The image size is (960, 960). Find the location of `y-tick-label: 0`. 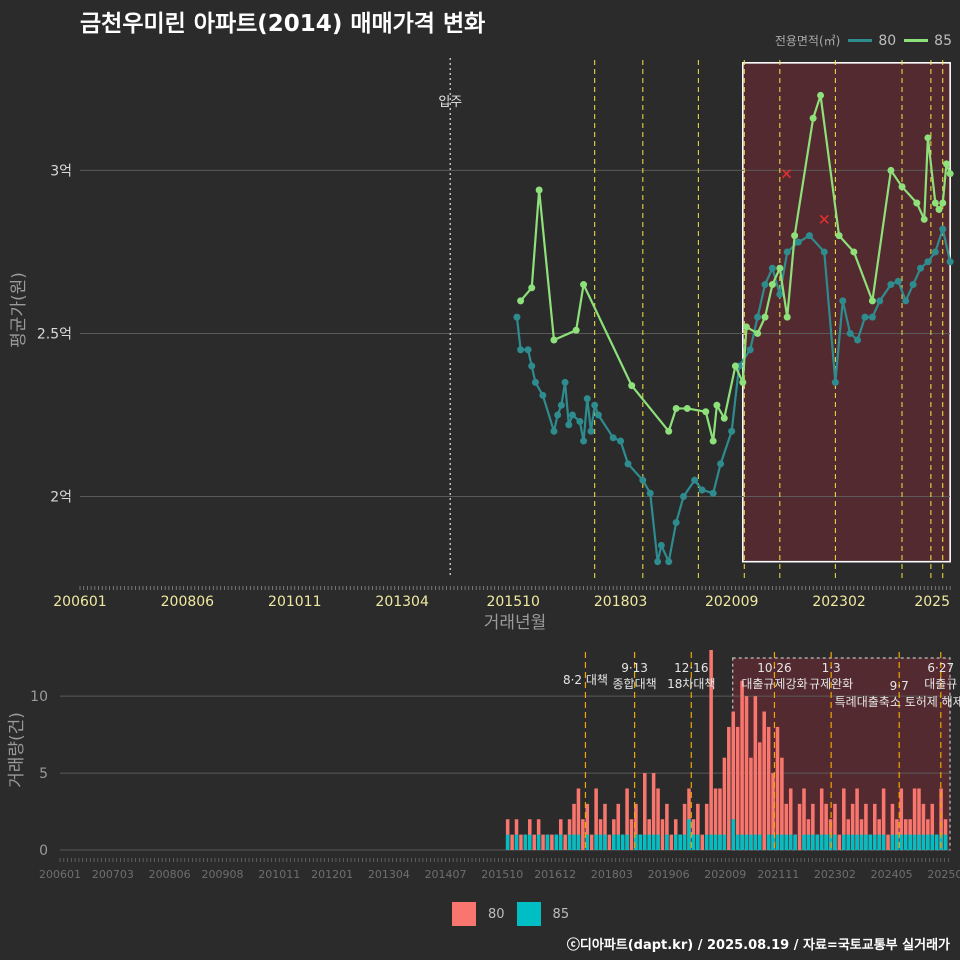

y-tick-label: 0 is located at coordinates (43, 851).